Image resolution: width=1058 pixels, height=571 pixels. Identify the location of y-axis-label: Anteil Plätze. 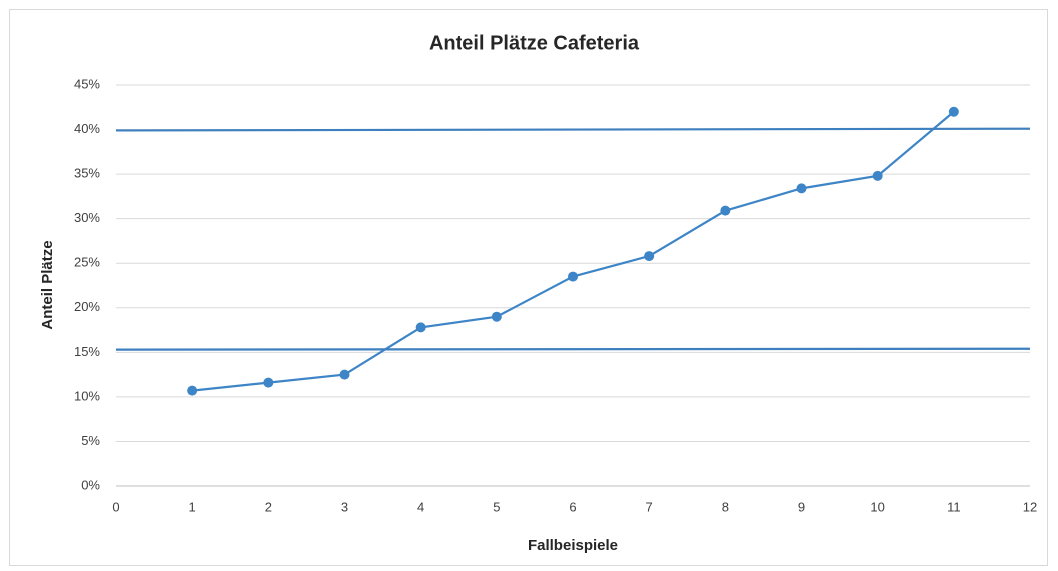
(47, 284).